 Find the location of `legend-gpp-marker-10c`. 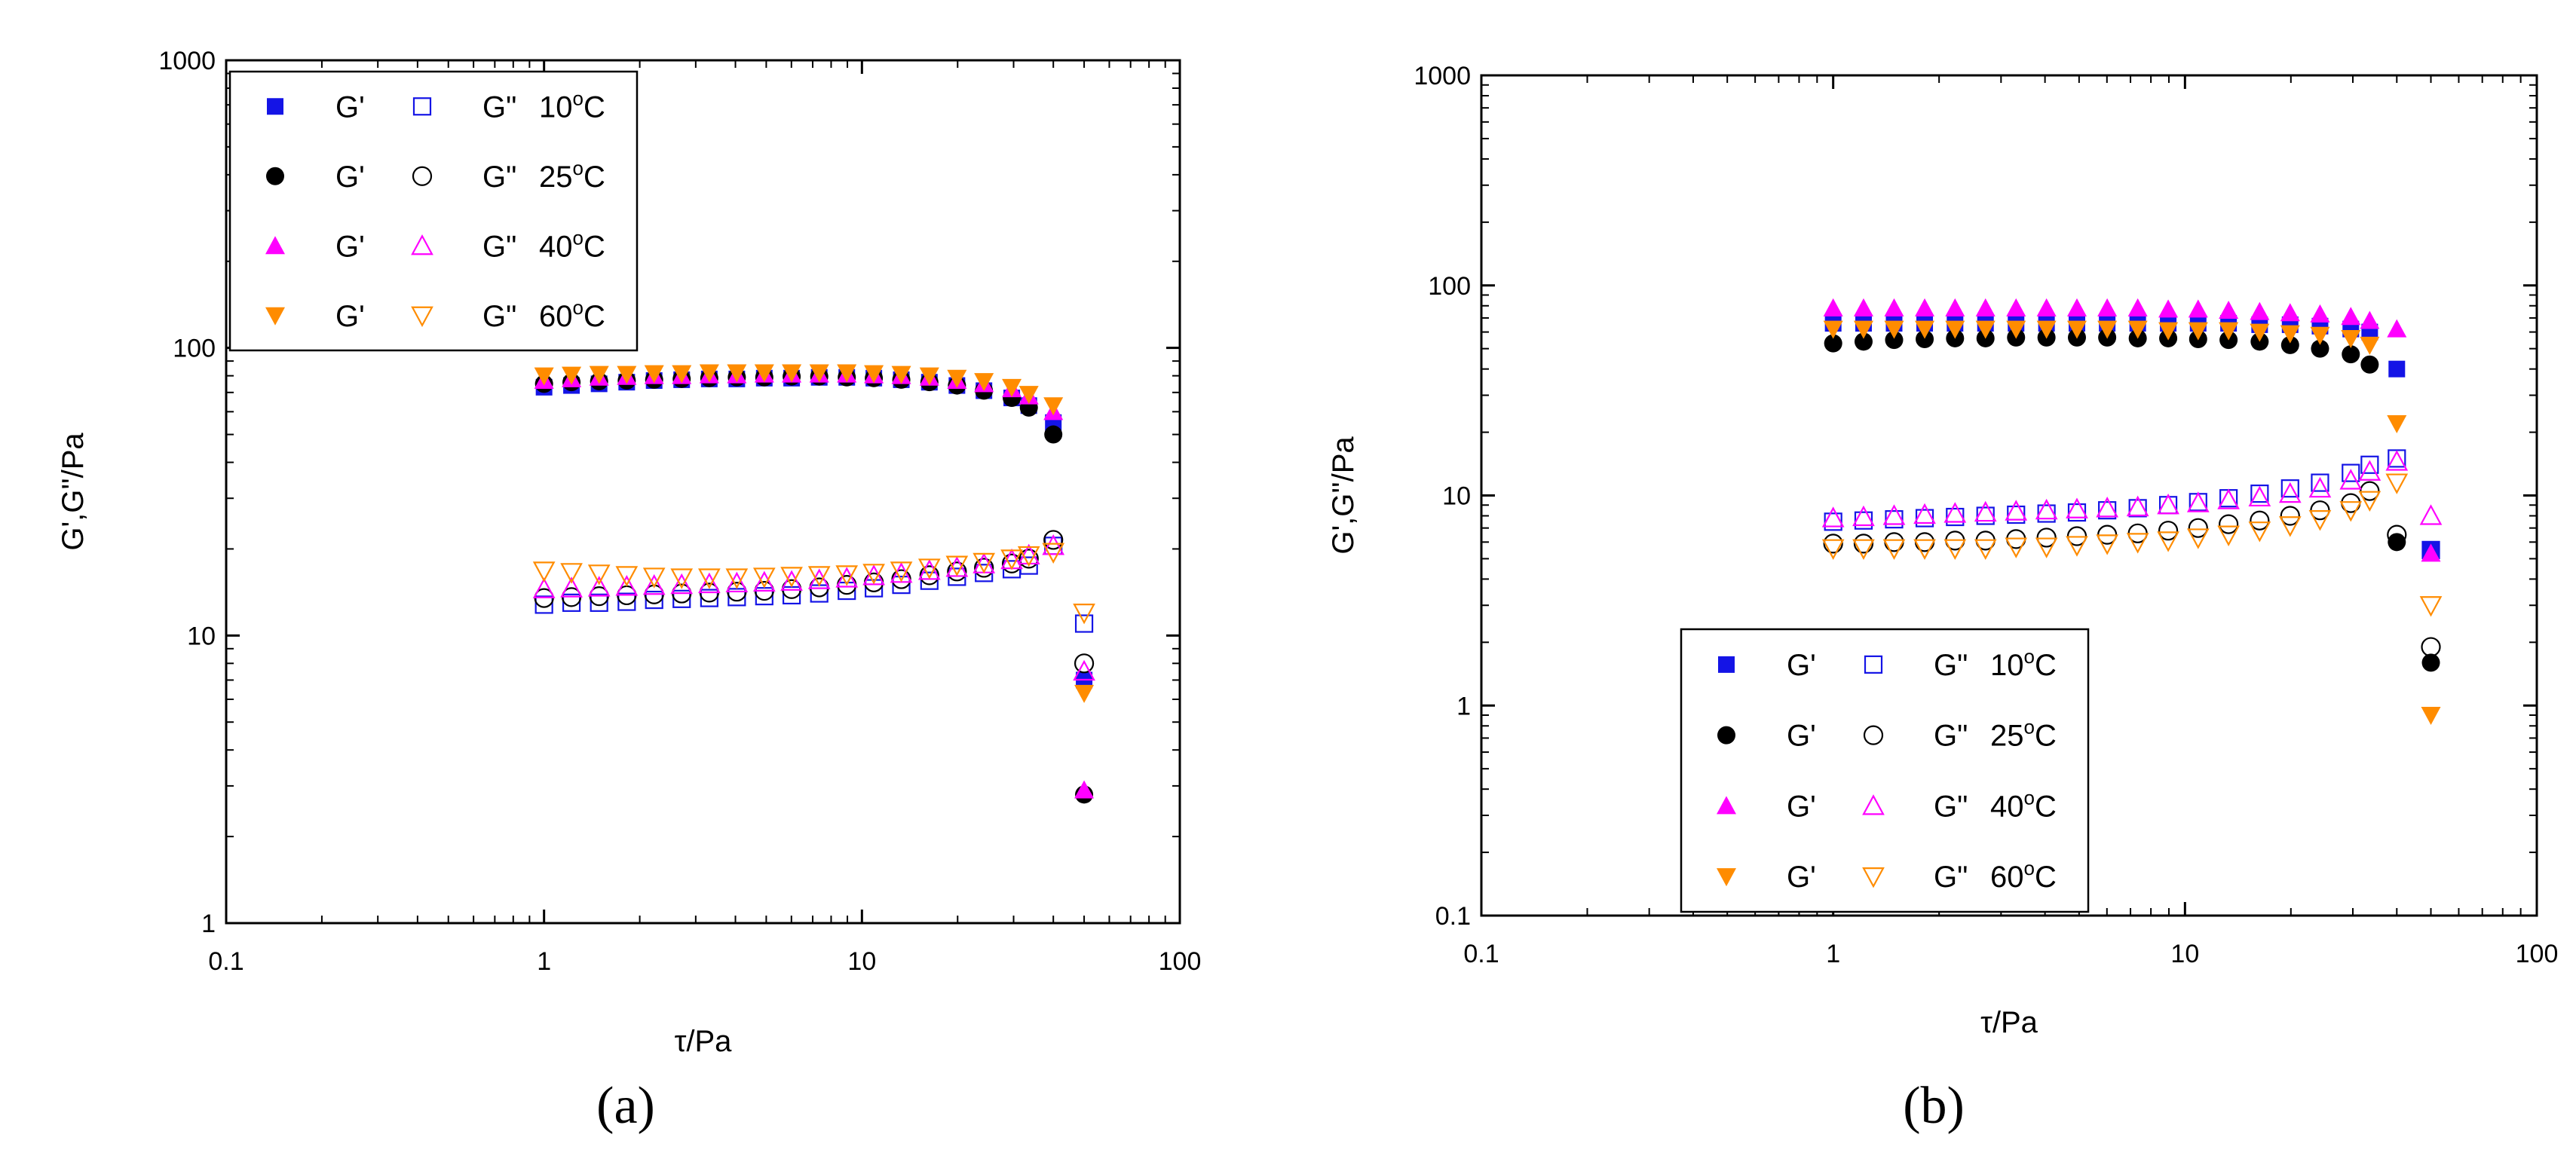

legend-gpp-marker-10c is located at coordinates (422, 106).